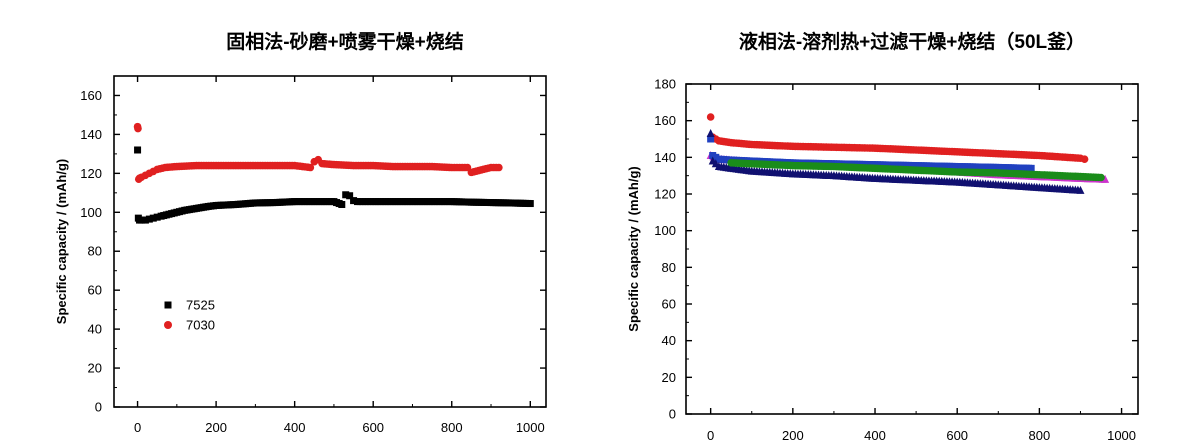 The width and height of the screenshot is (1200, 444). What do you see at coordinates (200, 325) in the screenshot?
I see `legend-label: 7030` at bounding box center [200, 325].